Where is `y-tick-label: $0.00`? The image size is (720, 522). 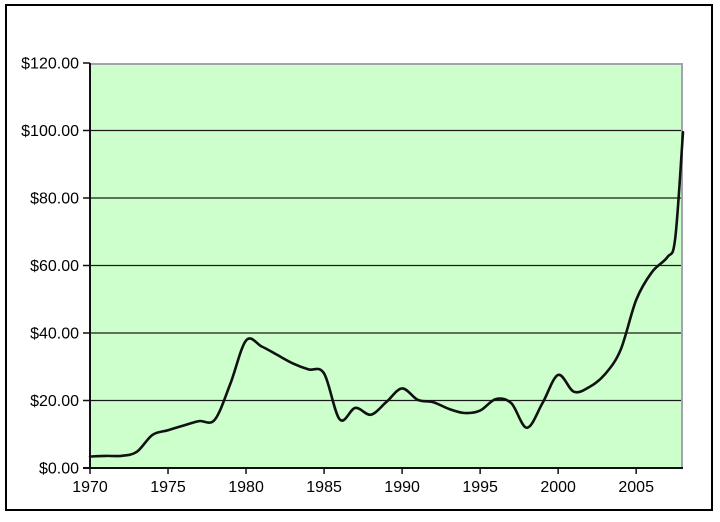 y-tick-label: $0.00 is located at coordinates (59, 469).